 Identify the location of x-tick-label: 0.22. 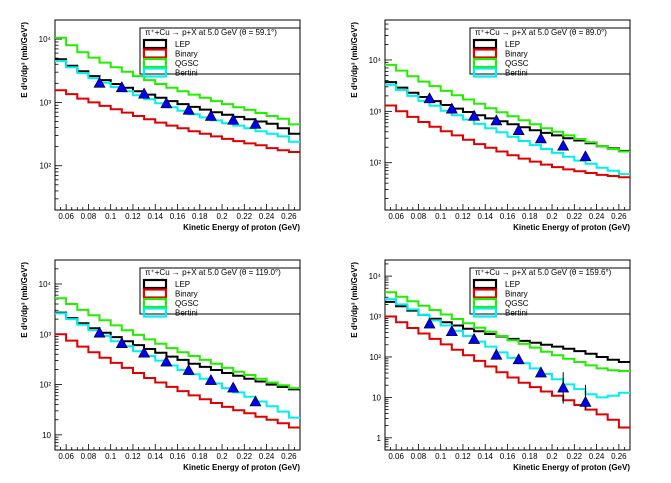
(245, 456).